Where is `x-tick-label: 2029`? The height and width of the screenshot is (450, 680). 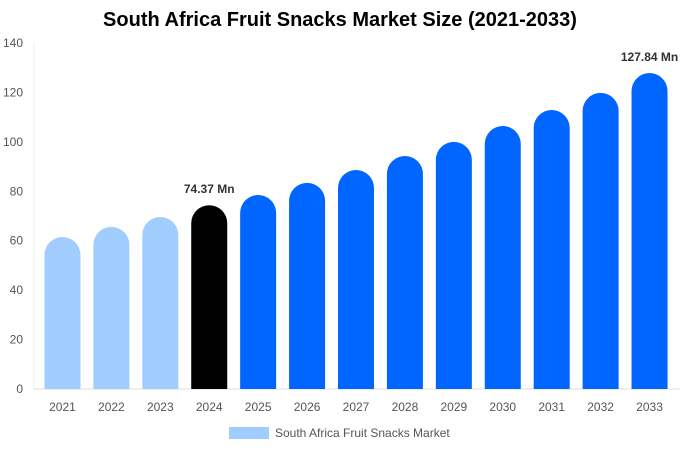
x-tick-label: 2029 is located at coordinates (453, 407).